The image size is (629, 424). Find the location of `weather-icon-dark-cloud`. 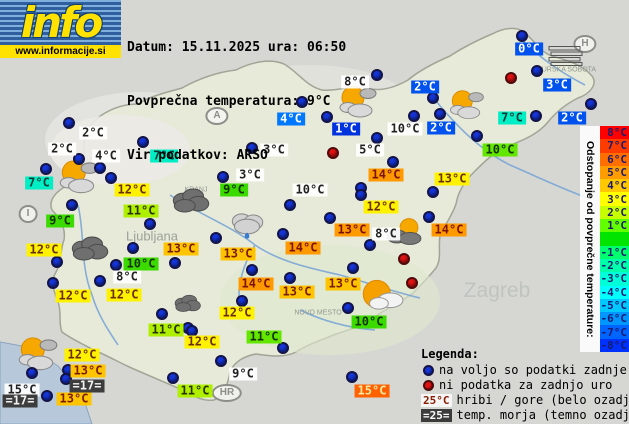

weather-icon-dark-cloud is located at coordinates (89, 248).